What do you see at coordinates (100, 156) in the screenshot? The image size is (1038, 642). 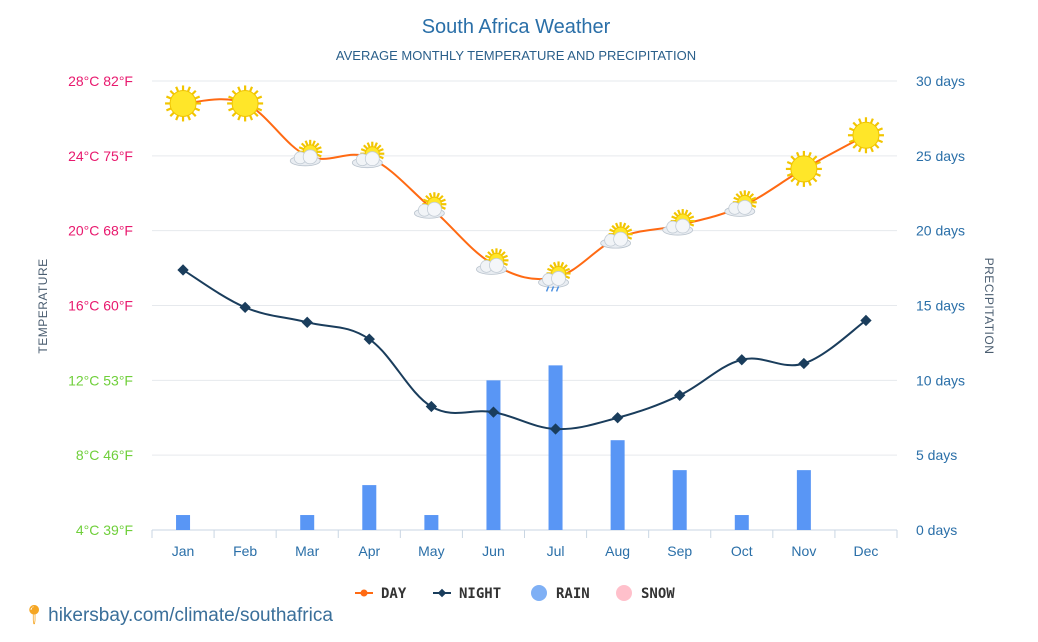 I see `y-left-tick-label: 24°C 75°F` at bounding box center [100, 156].